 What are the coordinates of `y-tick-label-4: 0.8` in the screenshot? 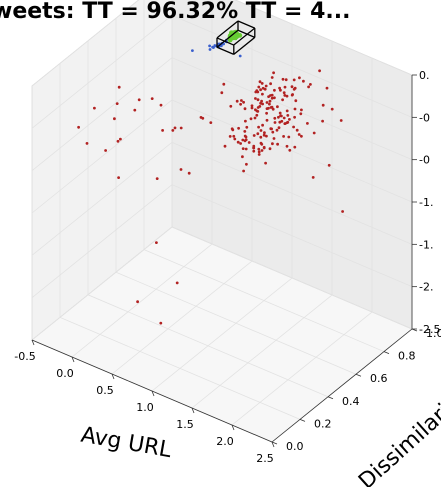 It's located at (407, 356).